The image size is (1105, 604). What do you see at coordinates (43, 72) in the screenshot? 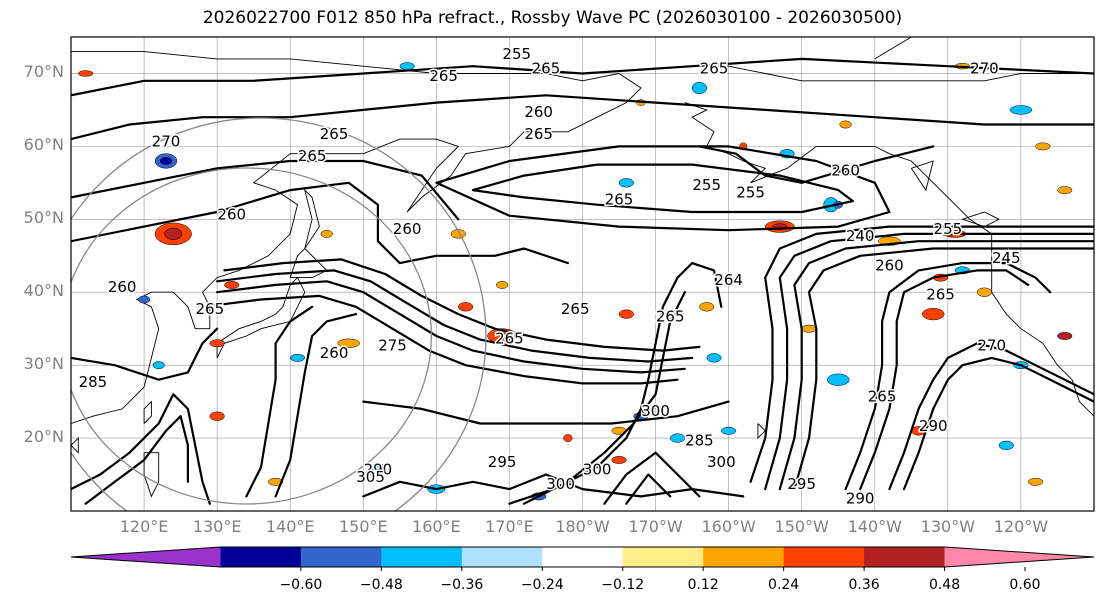
I see `latitude-tick-label: 70°N` at bounding box center [43, 72].